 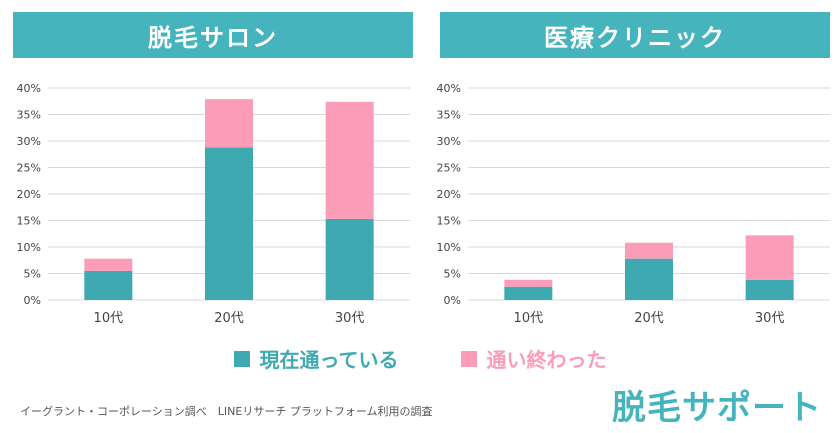 I want to click on source-note: イーグラント・コーポレーション調べ LINEリサーチ プラットフォーム利用の調査, so click(x=226, y=411).